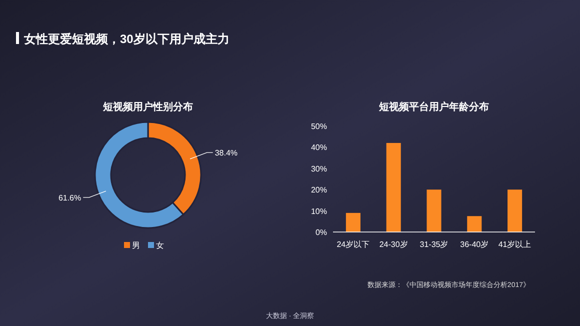 The image size is (580, 326). What do you see at coordinates (434, 244) in the screenshot?
I see `x-tick-label: 31-35岁` at bounding box center [434, 244].